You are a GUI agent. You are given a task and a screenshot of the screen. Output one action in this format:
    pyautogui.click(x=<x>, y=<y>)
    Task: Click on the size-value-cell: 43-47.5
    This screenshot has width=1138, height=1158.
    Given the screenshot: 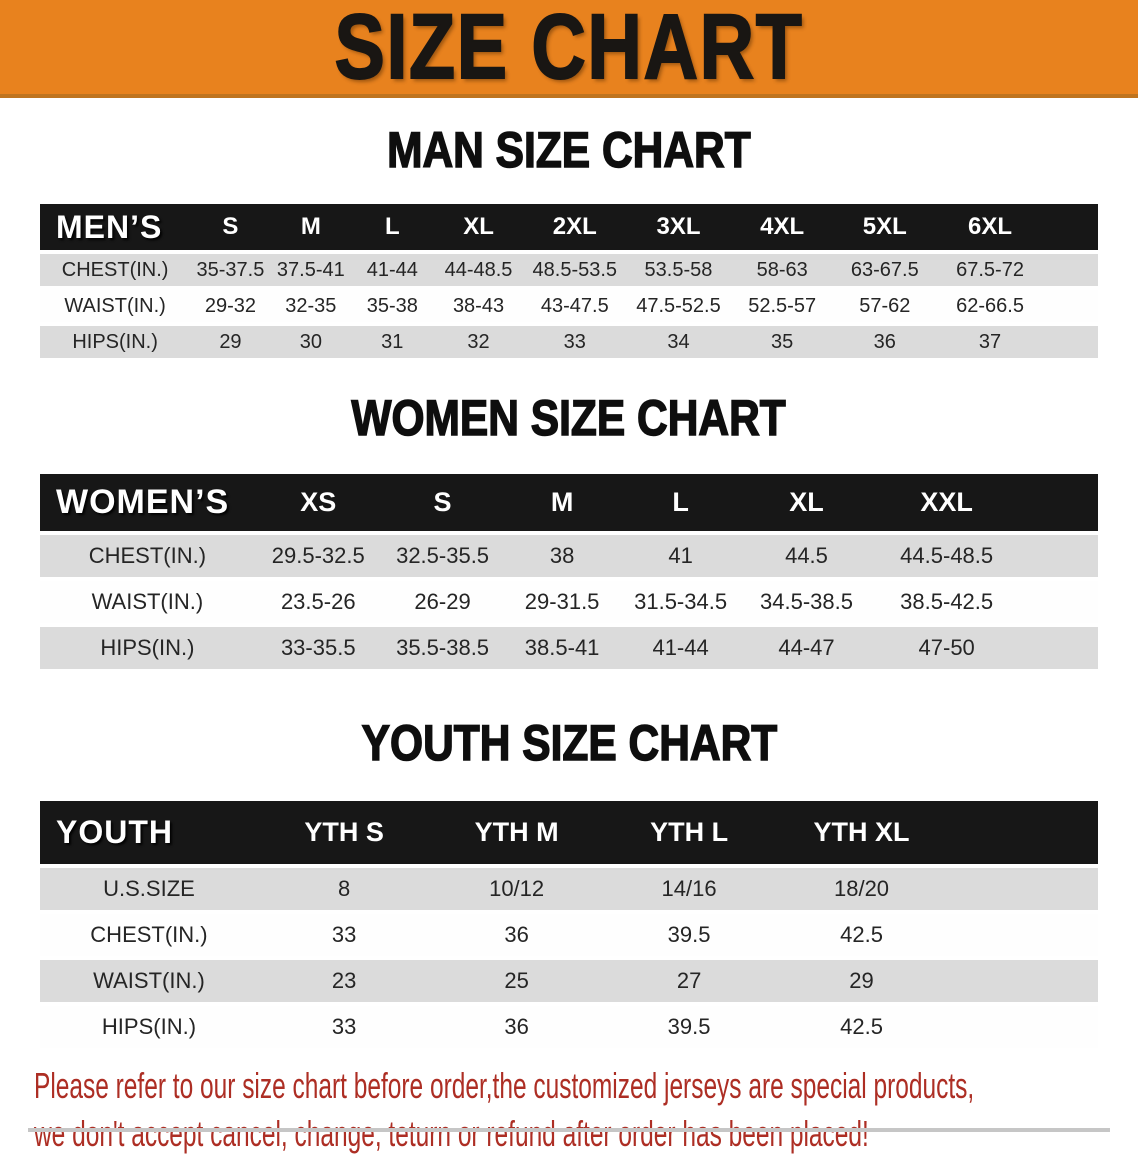 What is the action you would take?
    pyautogui.click(x=575, y=304)
    